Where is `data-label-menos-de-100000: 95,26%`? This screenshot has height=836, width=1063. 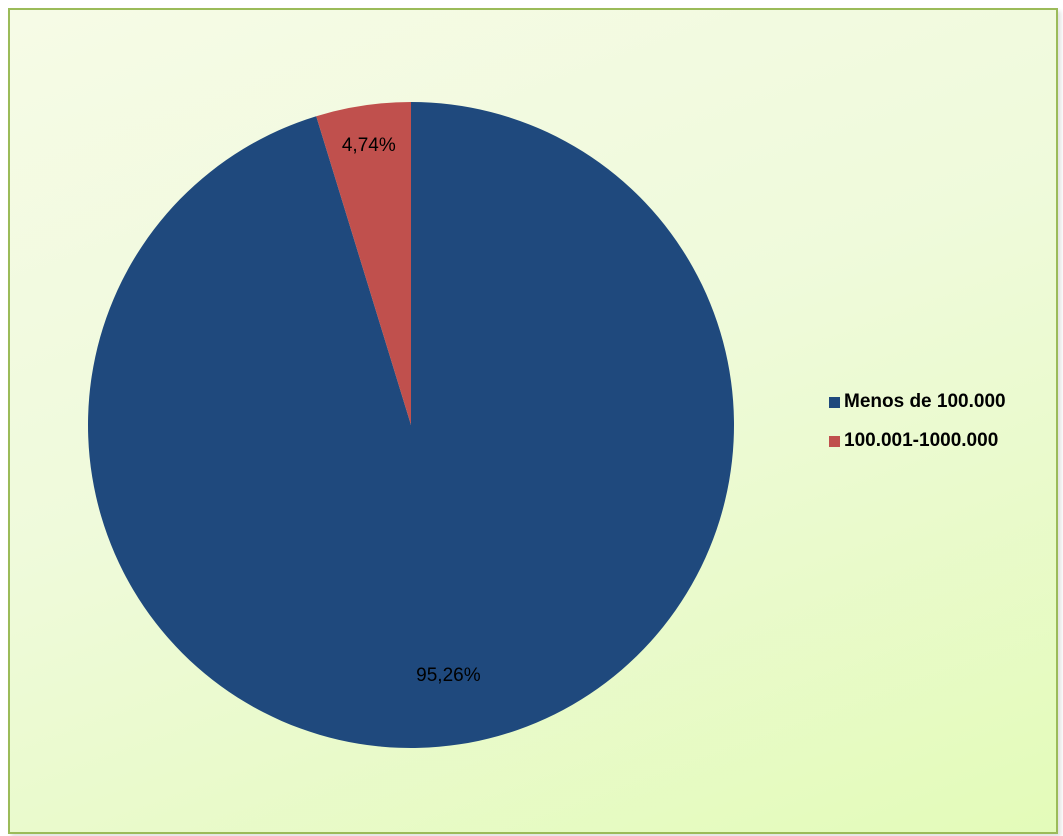
data-label-menos-de-100000: 95,26% is located at coordinates (448, 675).